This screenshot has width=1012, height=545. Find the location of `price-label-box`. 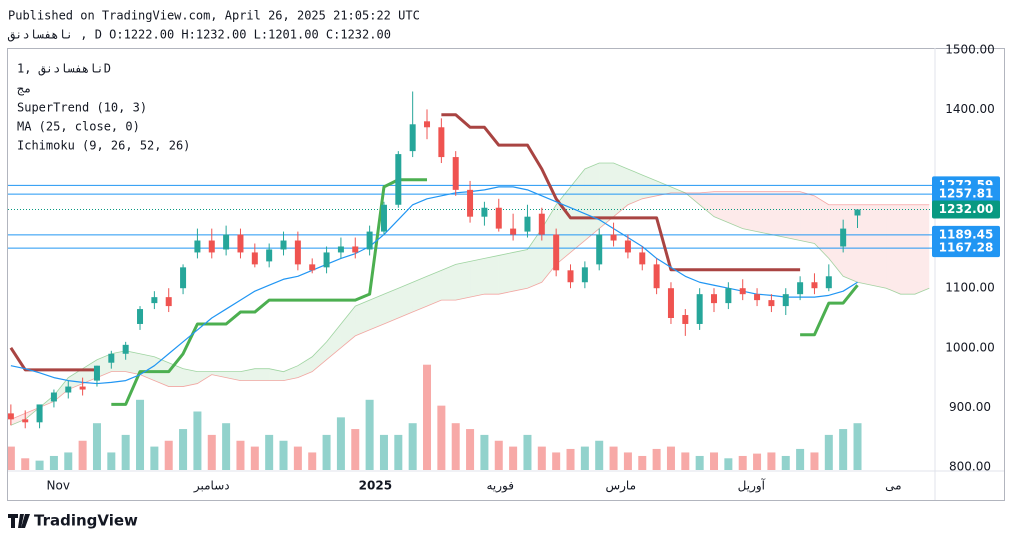

price-label-box is located at coordinates (966, 209).